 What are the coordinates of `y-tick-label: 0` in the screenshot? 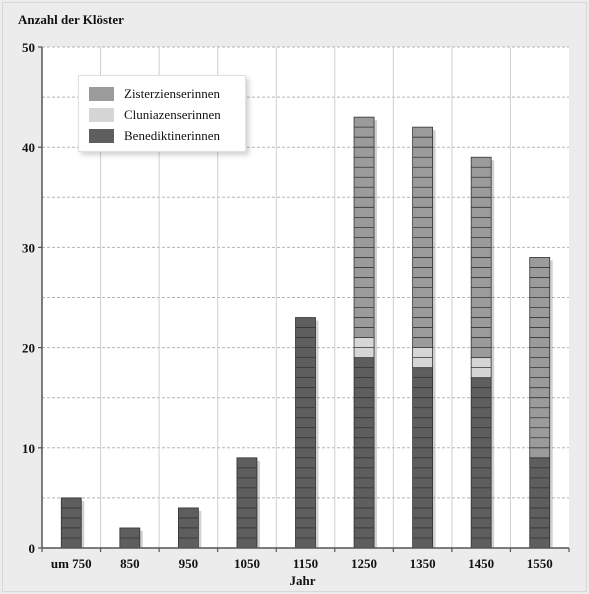 It's located at (32, 548).